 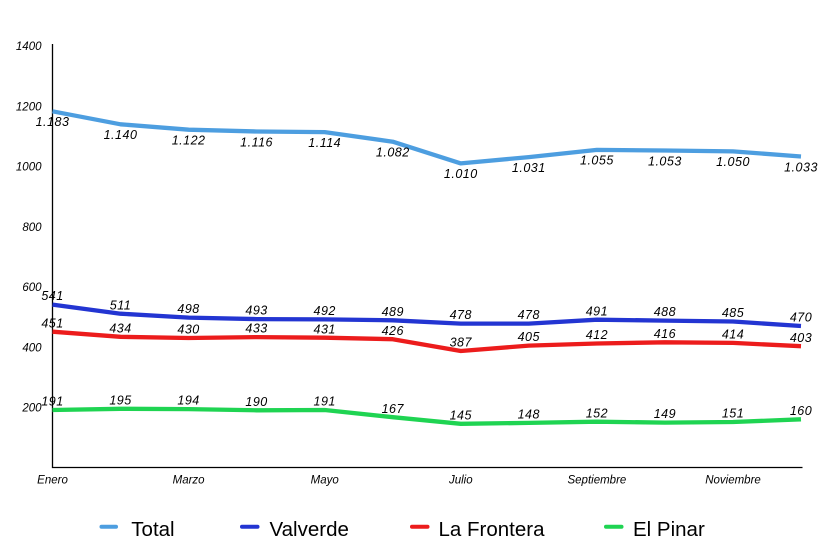 What do you see at coordinates (325, 311) in the screenshot?
I see `svg-text: 492` at bounding box center [325, 311].